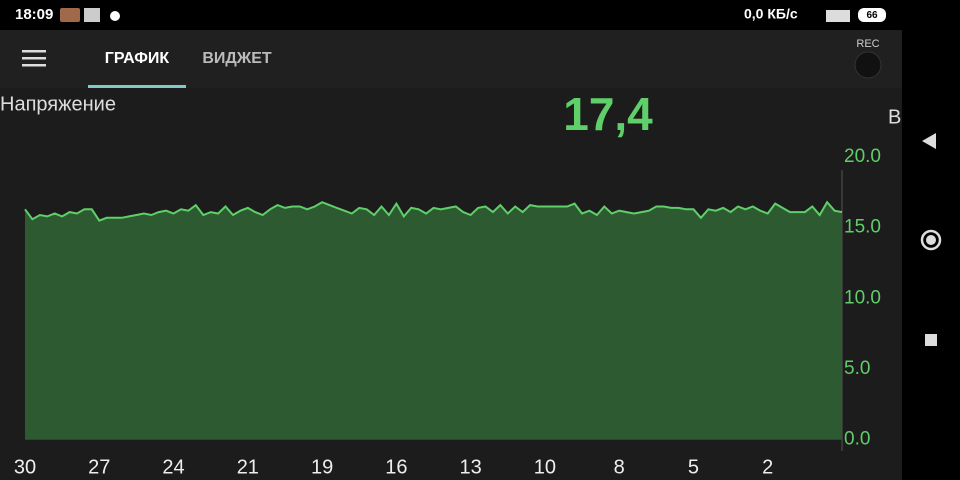 This screenshot has height=480, width=960. What do you see at coordinates (58, 104) in the screenshot?
I see `chart-title: Напряжение` at bounding box center [58, 104].